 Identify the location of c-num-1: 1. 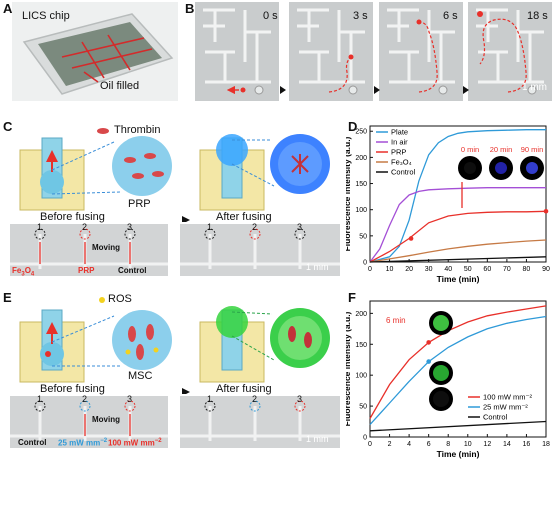
(40, 227).